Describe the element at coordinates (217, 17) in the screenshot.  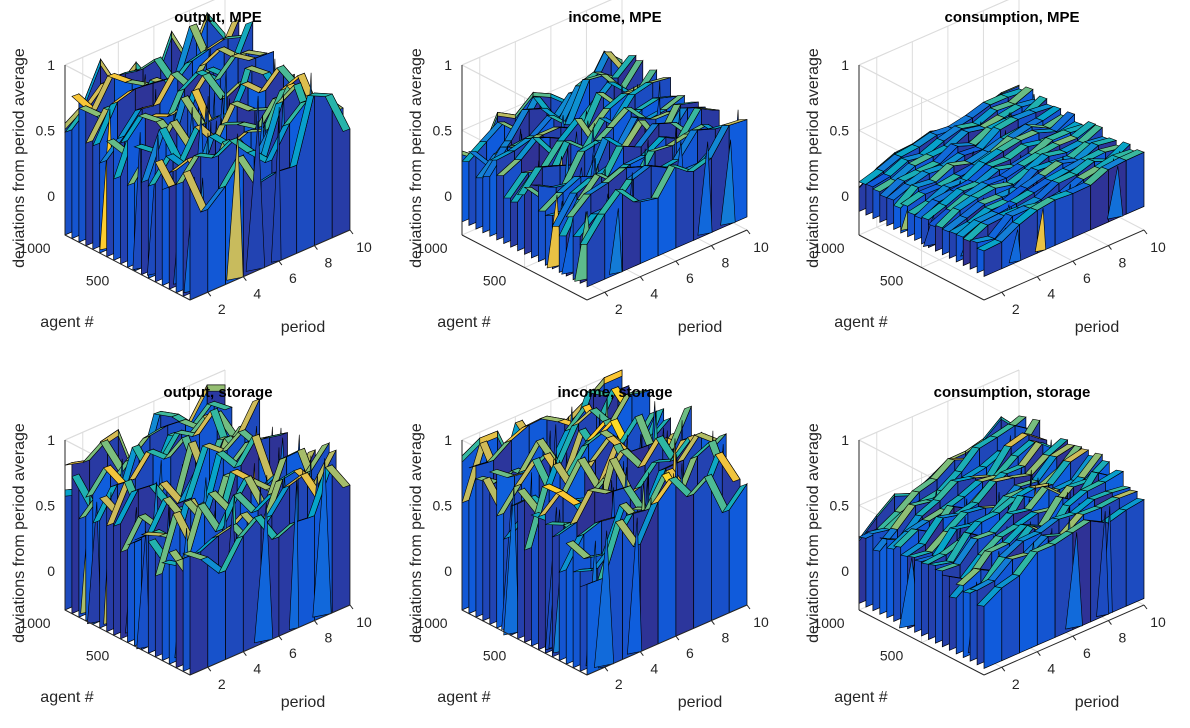
I see `panel-title: output, MPE` at that location.